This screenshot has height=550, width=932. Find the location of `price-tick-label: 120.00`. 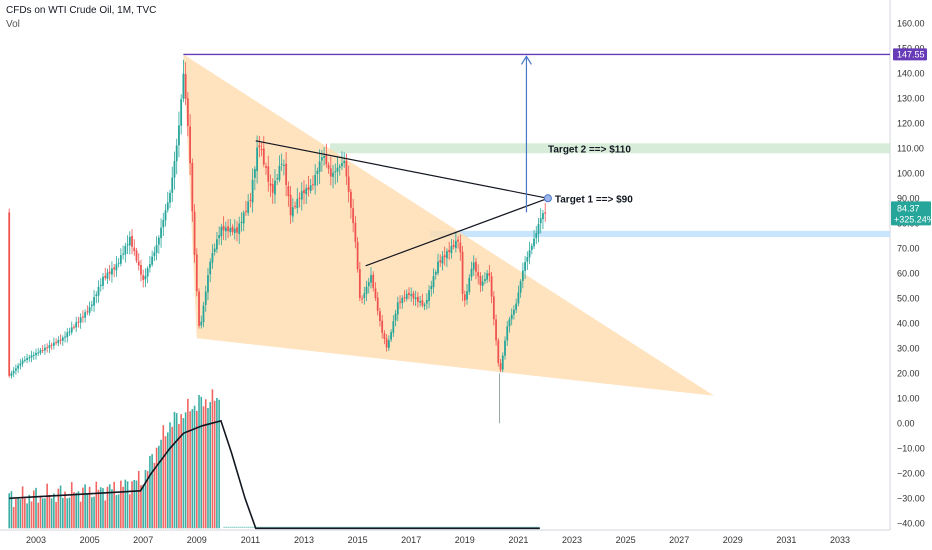

price-tick-label: 120.00 is located at coordinates (911, 123).